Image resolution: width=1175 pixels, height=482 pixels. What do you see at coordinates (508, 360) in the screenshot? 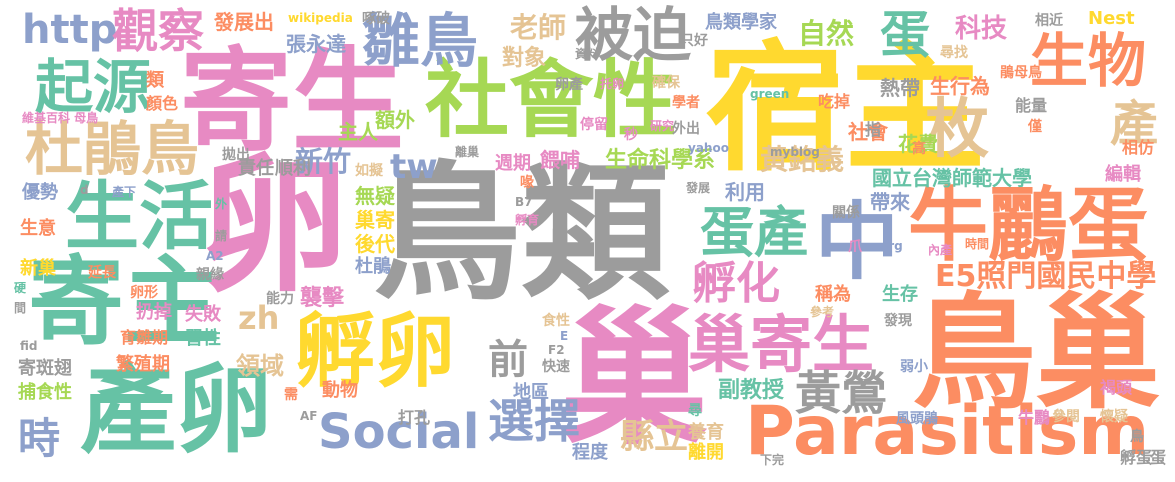
I see `word-cloud-word: 前` at bounding box center [508, 360].